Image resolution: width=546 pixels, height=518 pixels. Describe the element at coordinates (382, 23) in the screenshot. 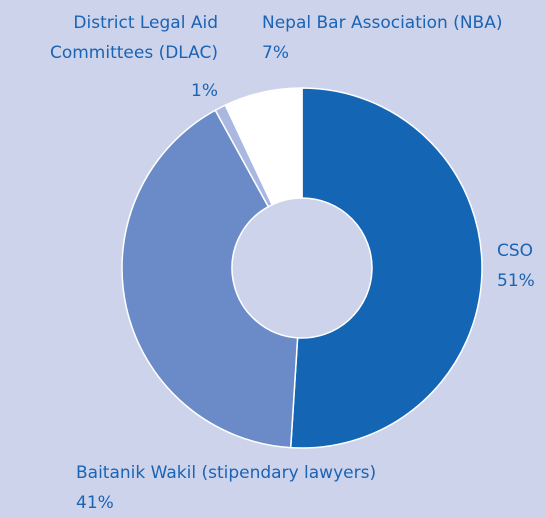

I see `category-label: Nepal Bar Association (NBA)` at that location.